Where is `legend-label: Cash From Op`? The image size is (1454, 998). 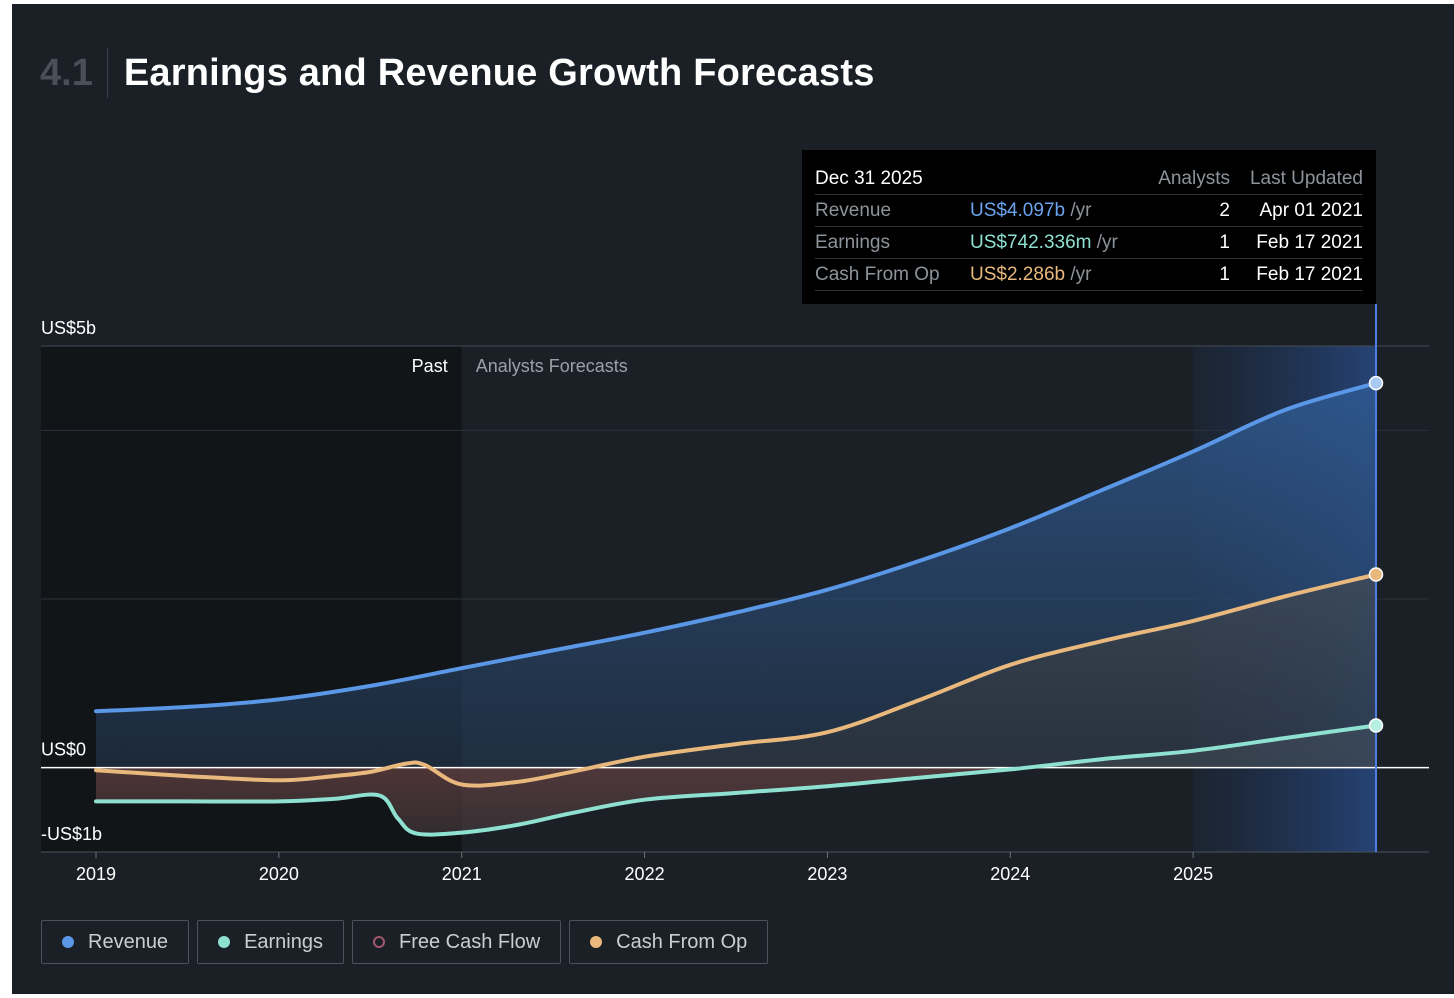 legend-label: Cash From Op is located at coordinates (682, 941).